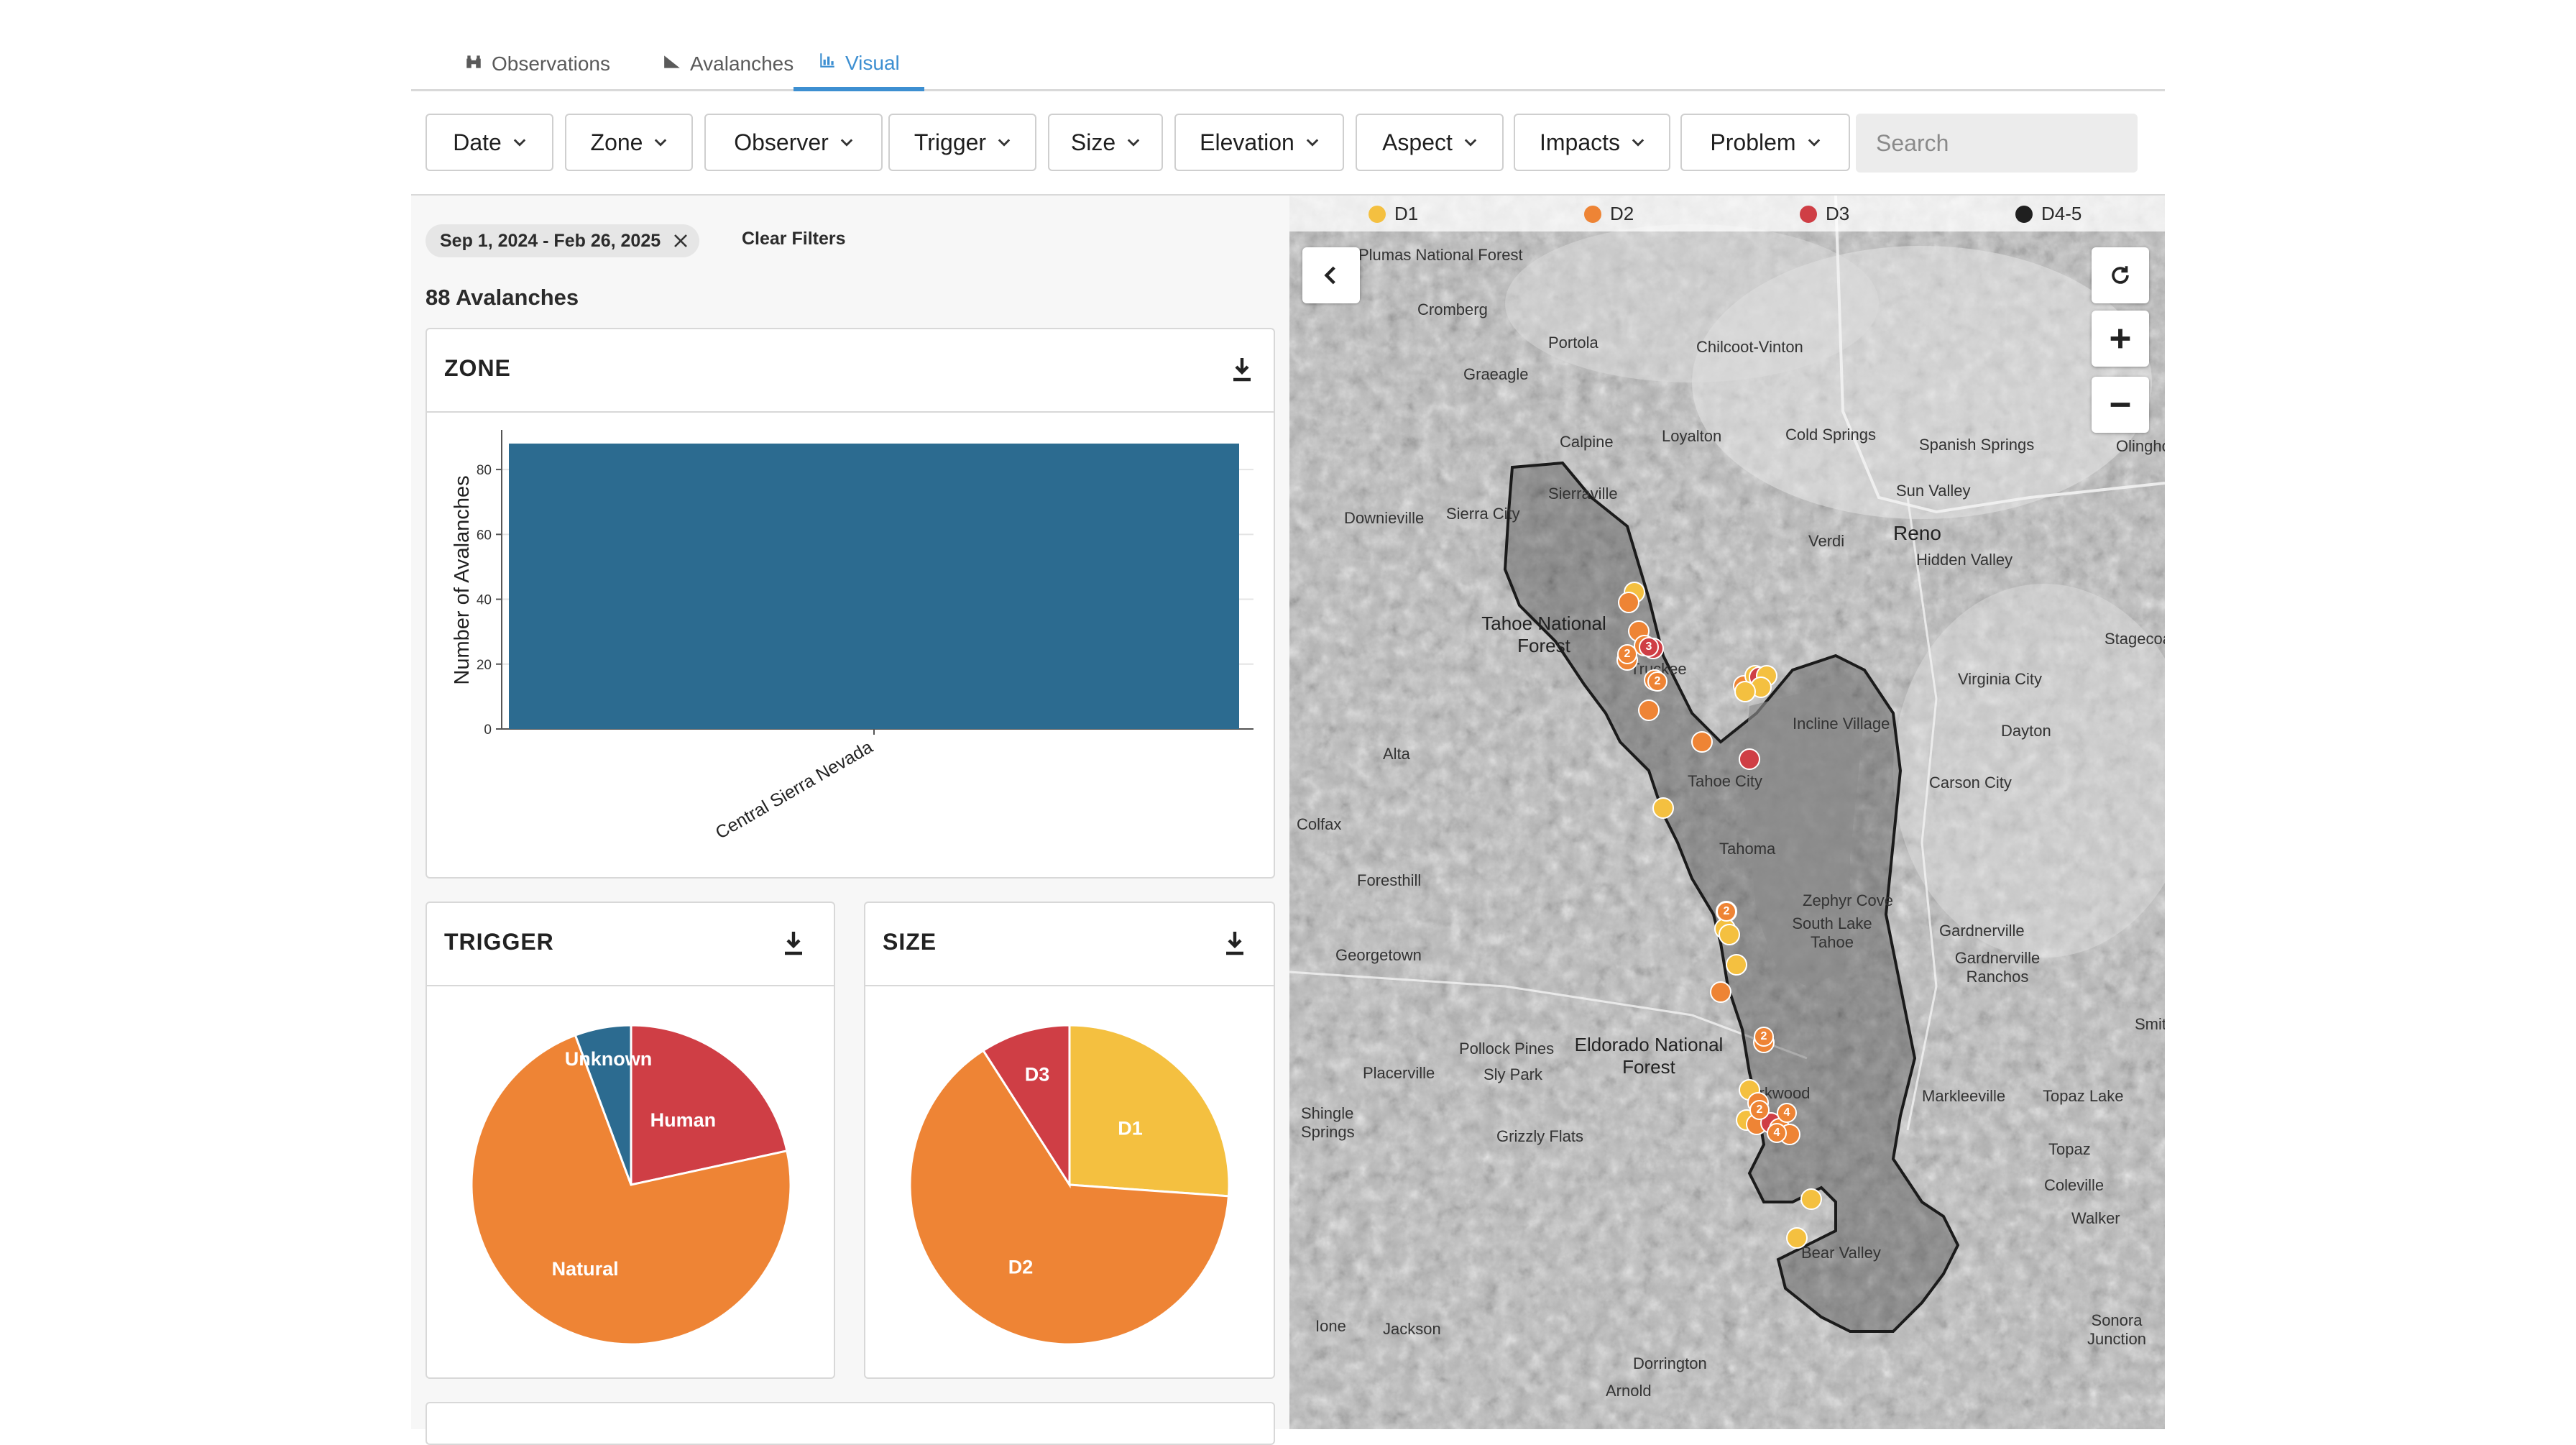 The width and height of the screenshot is (2576, 1445). I want to click on refresh-icon, so click(2120, 275).